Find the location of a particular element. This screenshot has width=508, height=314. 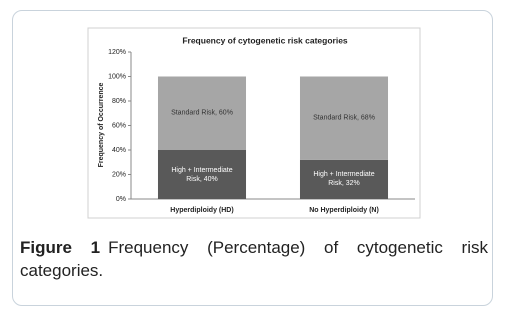

y-tick-label: 120% is located at coordinates (117, 52).